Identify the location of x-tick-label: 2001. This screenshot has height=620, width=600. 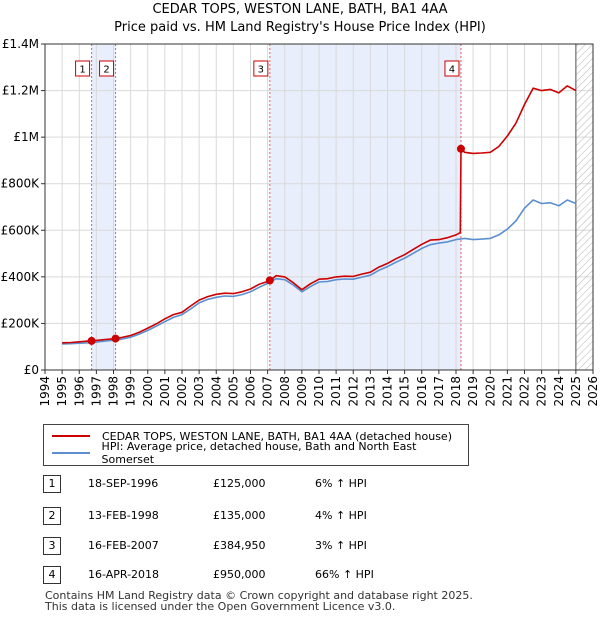
(165, 391).